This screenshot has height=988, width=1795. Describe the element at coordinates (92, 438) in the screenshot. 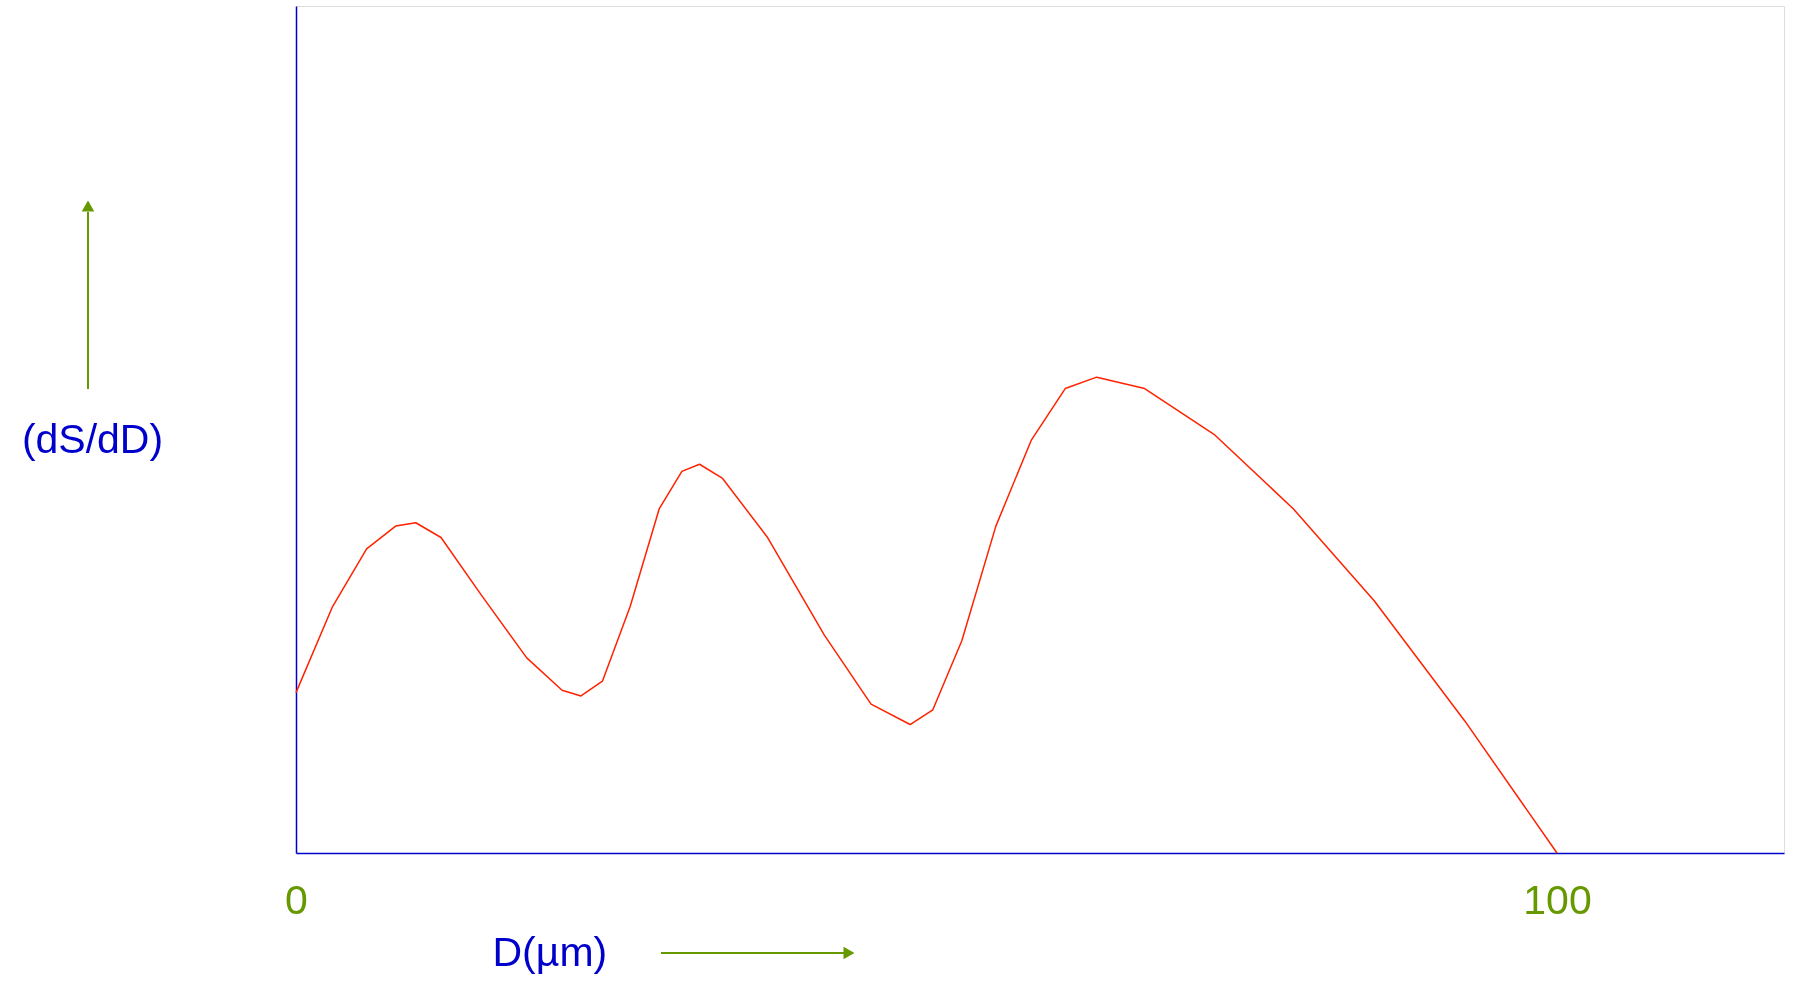

I see `y-axis-title: (dS/dD)` at that location.